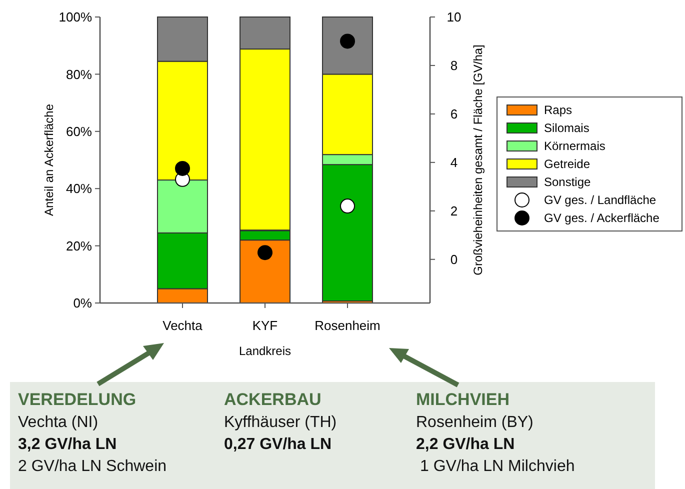 The height and width of the screenshot is (489, 685). What do you see at coordinates (558, 110) in the screenshot?
I see `legend-label: Raps` at bounding box center [558, 110].